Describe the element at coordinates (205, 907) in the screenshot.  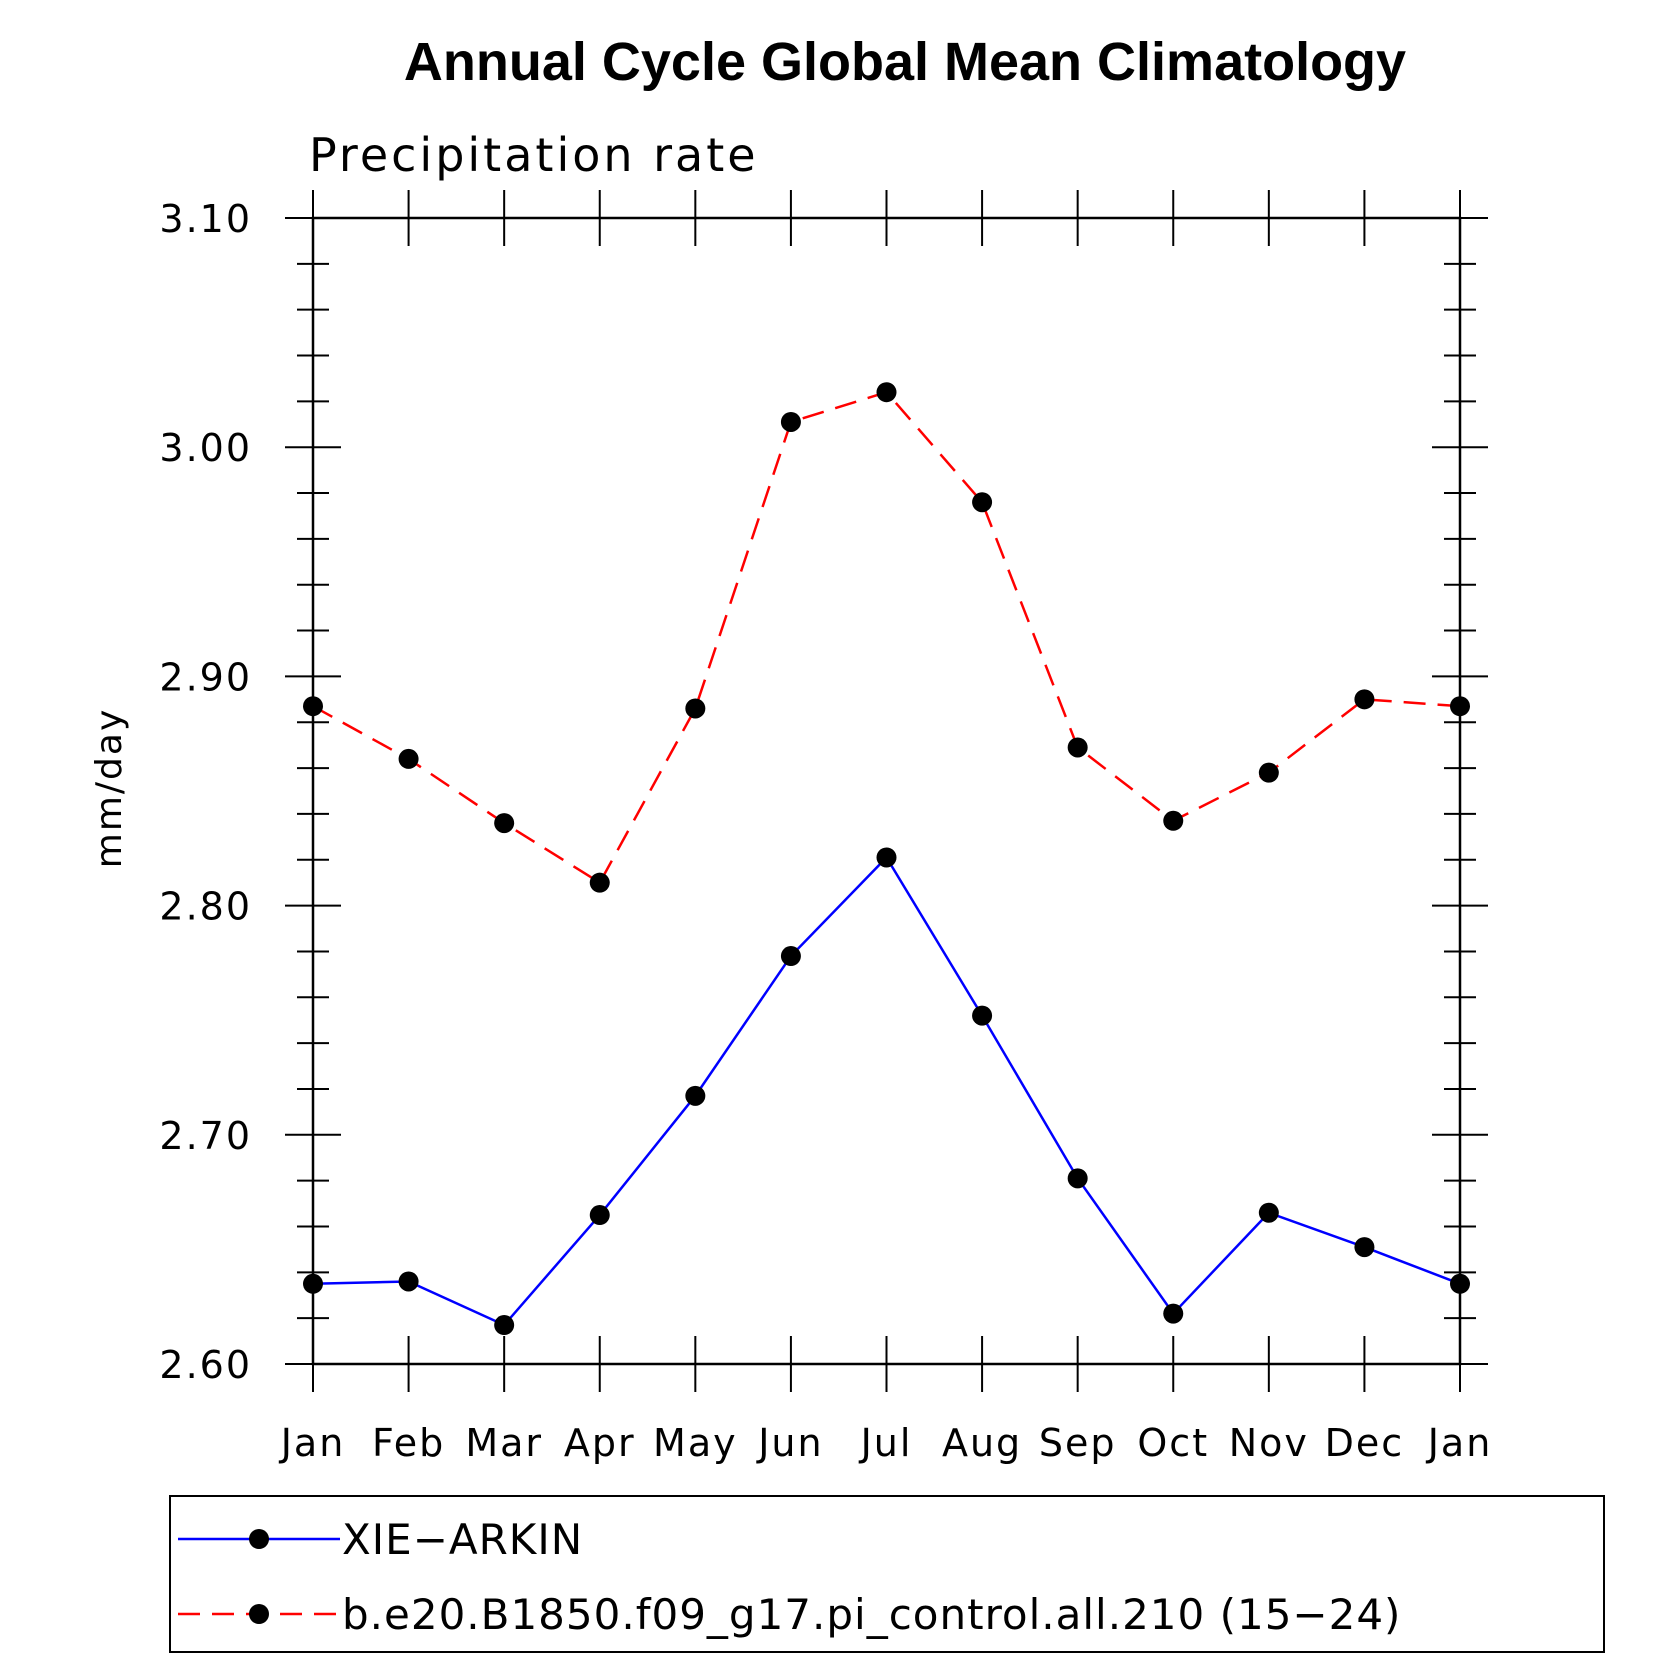
I see `y-tick-label: 2.80` at that location.